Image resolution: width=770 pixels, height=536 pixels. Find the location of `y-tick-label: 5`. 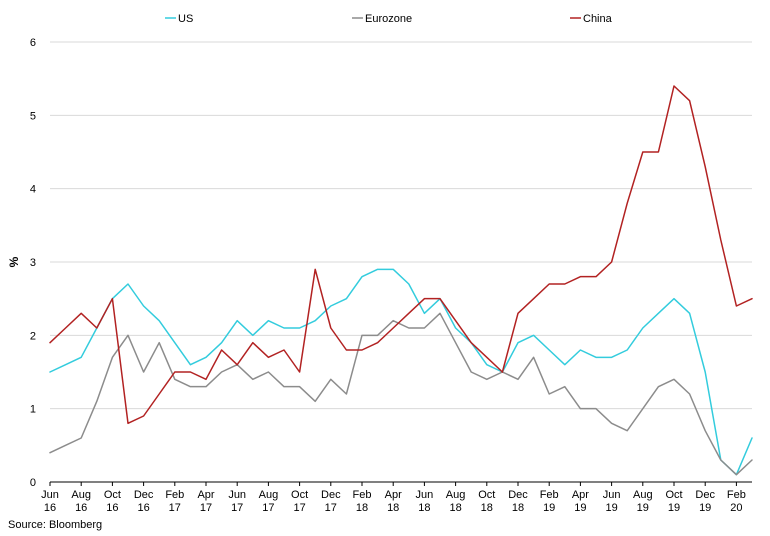

y-tick-label: 5 is located at coordinates (33, 116).